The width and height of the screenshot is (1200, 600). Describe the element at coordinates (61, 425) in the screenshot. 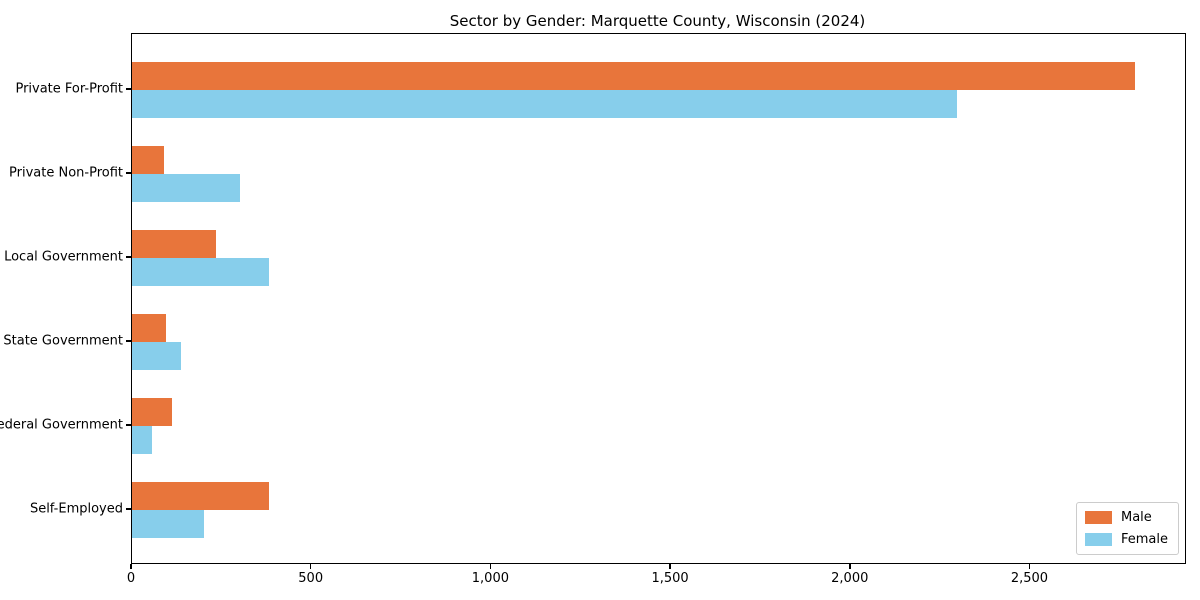

I see `y-tick-label: Federal Government` at that location.